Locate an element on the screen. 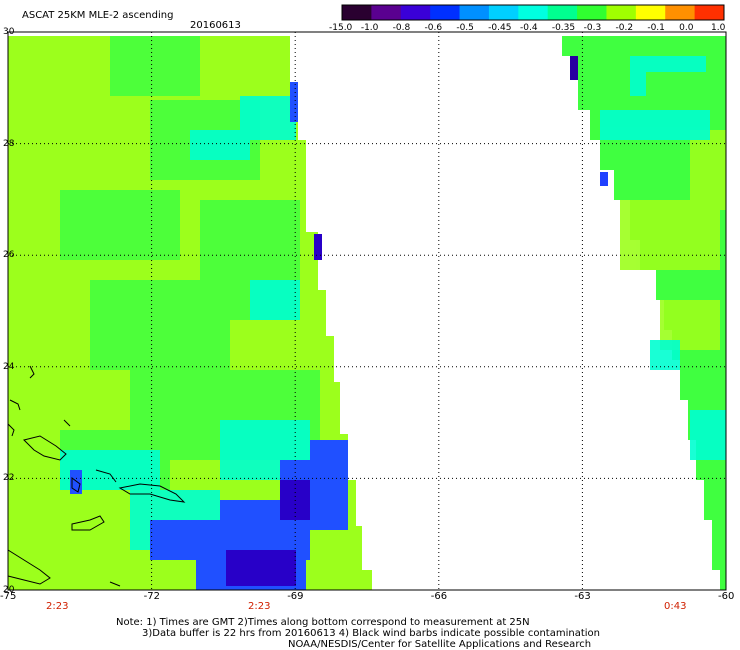 The height and width of the screenshot is (650, 740). longitude-label: -69 is located at coordinates (295, 596).